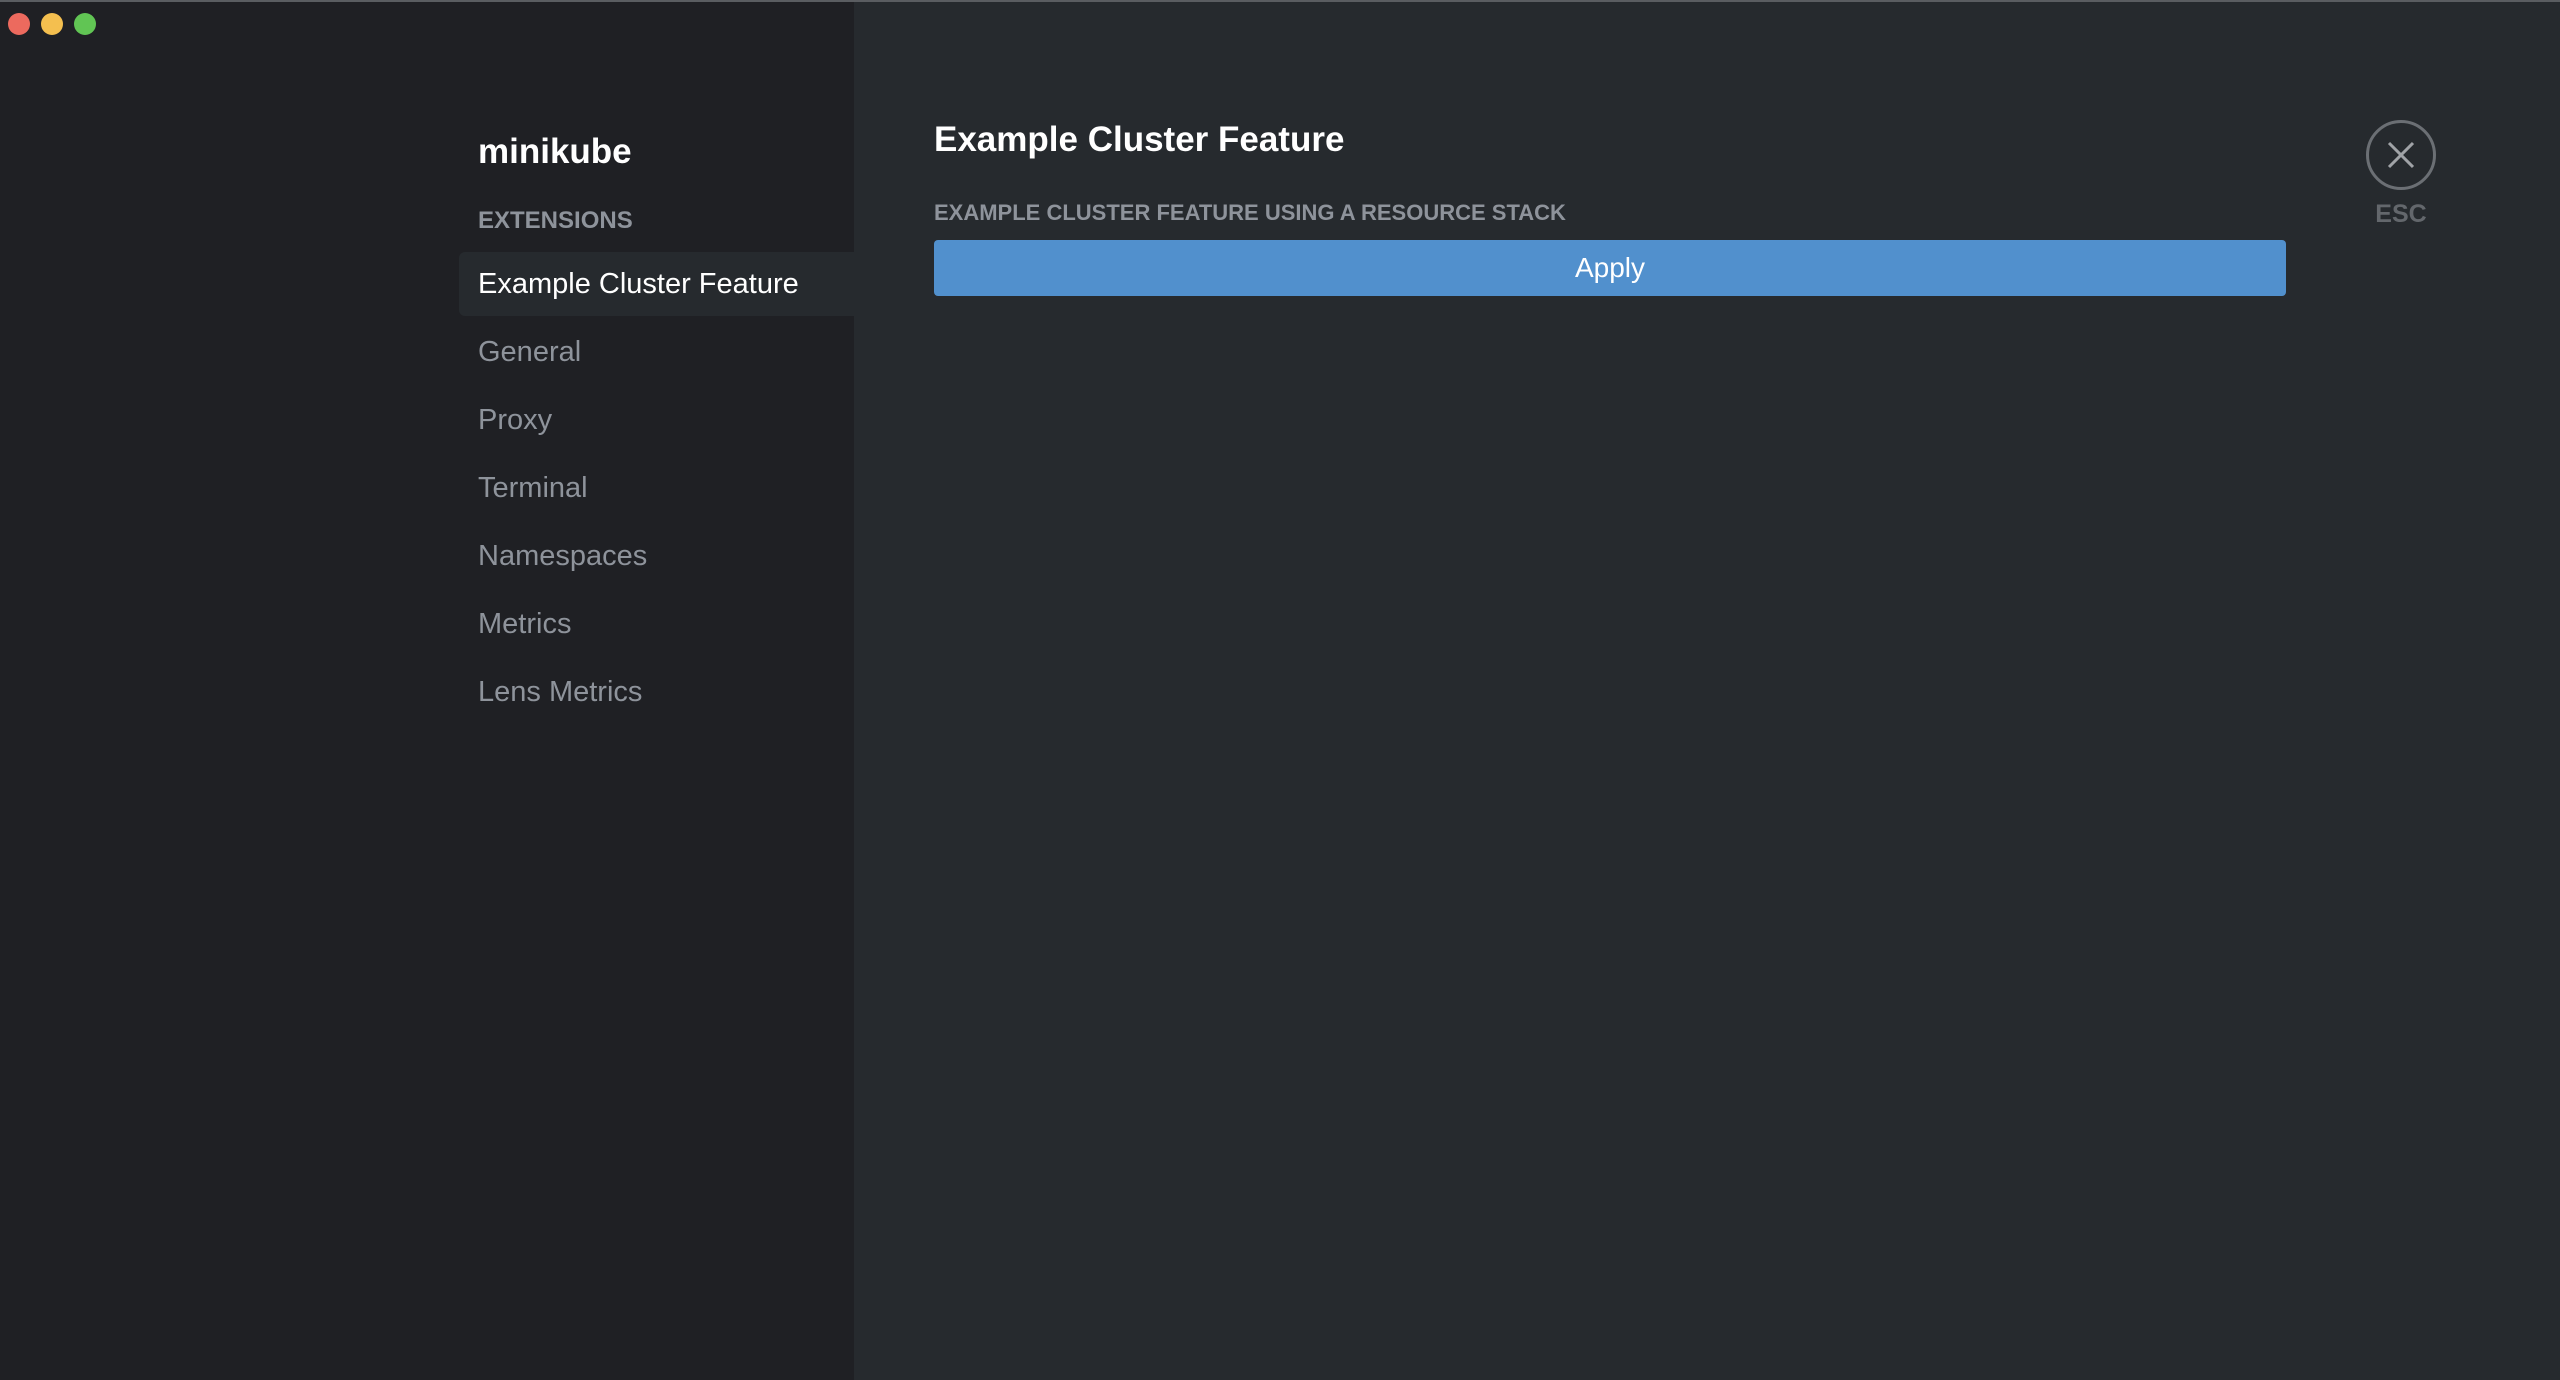 This screenshot has height=1380, width=2560. What do you see at coordinates (555, 220) in the screenshot?
I see `section-label: EXTENSIONS` at bounding box center [555, 220].